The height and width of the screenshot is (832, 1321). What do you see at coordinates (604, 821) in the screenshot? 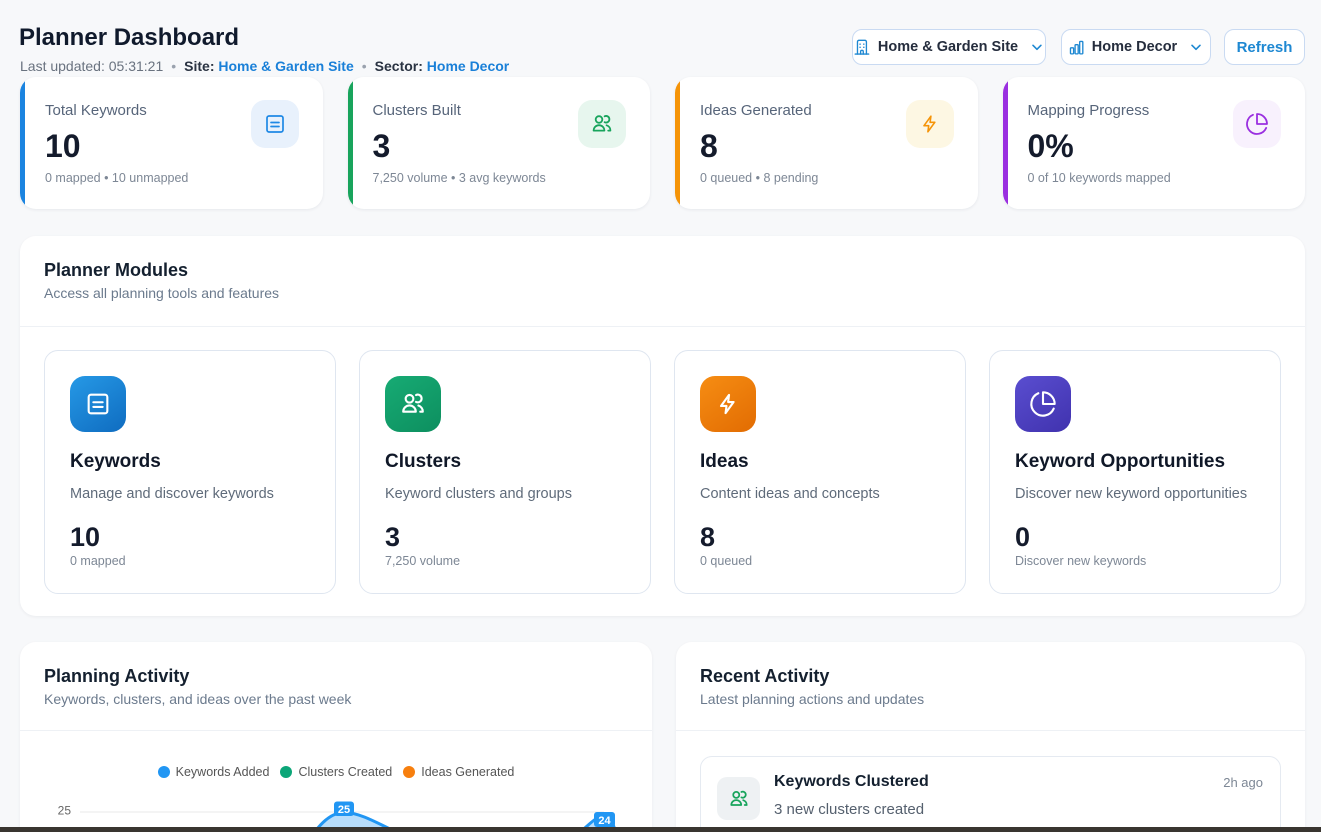
I see `svg-text: 24` at bounding box center [604, 821].